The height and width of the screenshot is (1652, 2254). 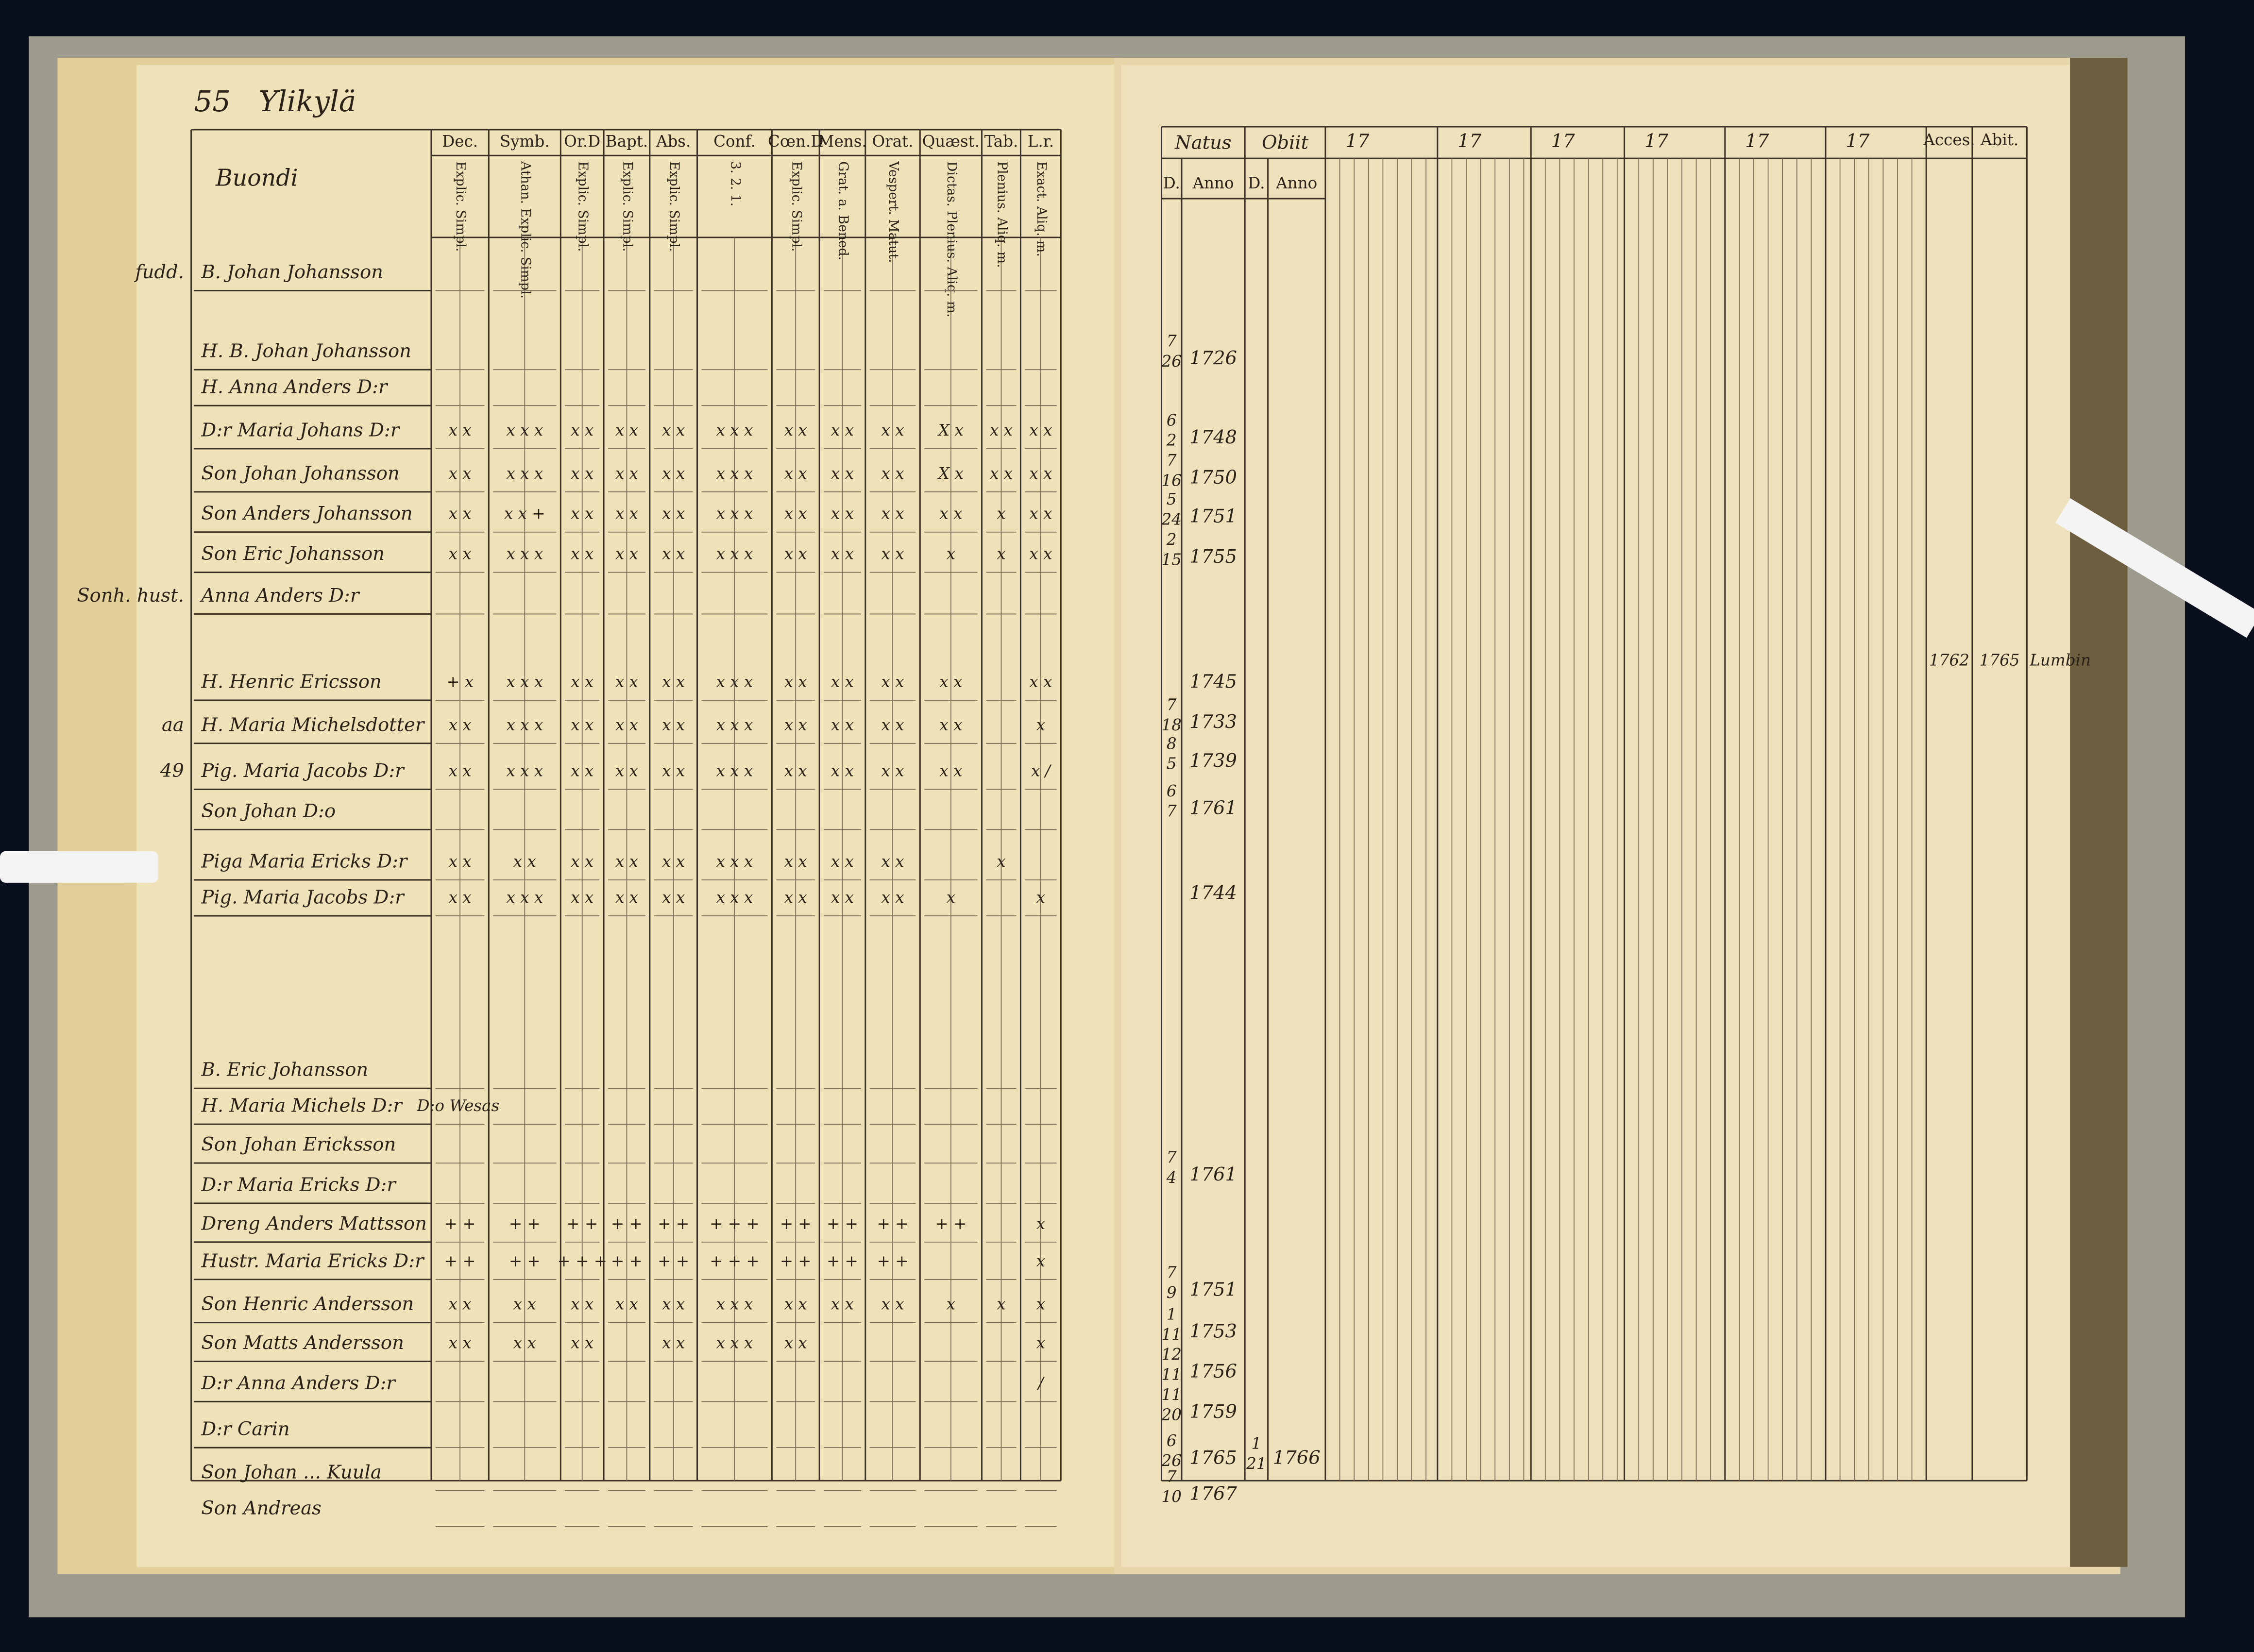 What do you see at coordinates (1213, 761) in the screenshot?
I see `birth-year: 1739` at bounding box center [1213, 761].